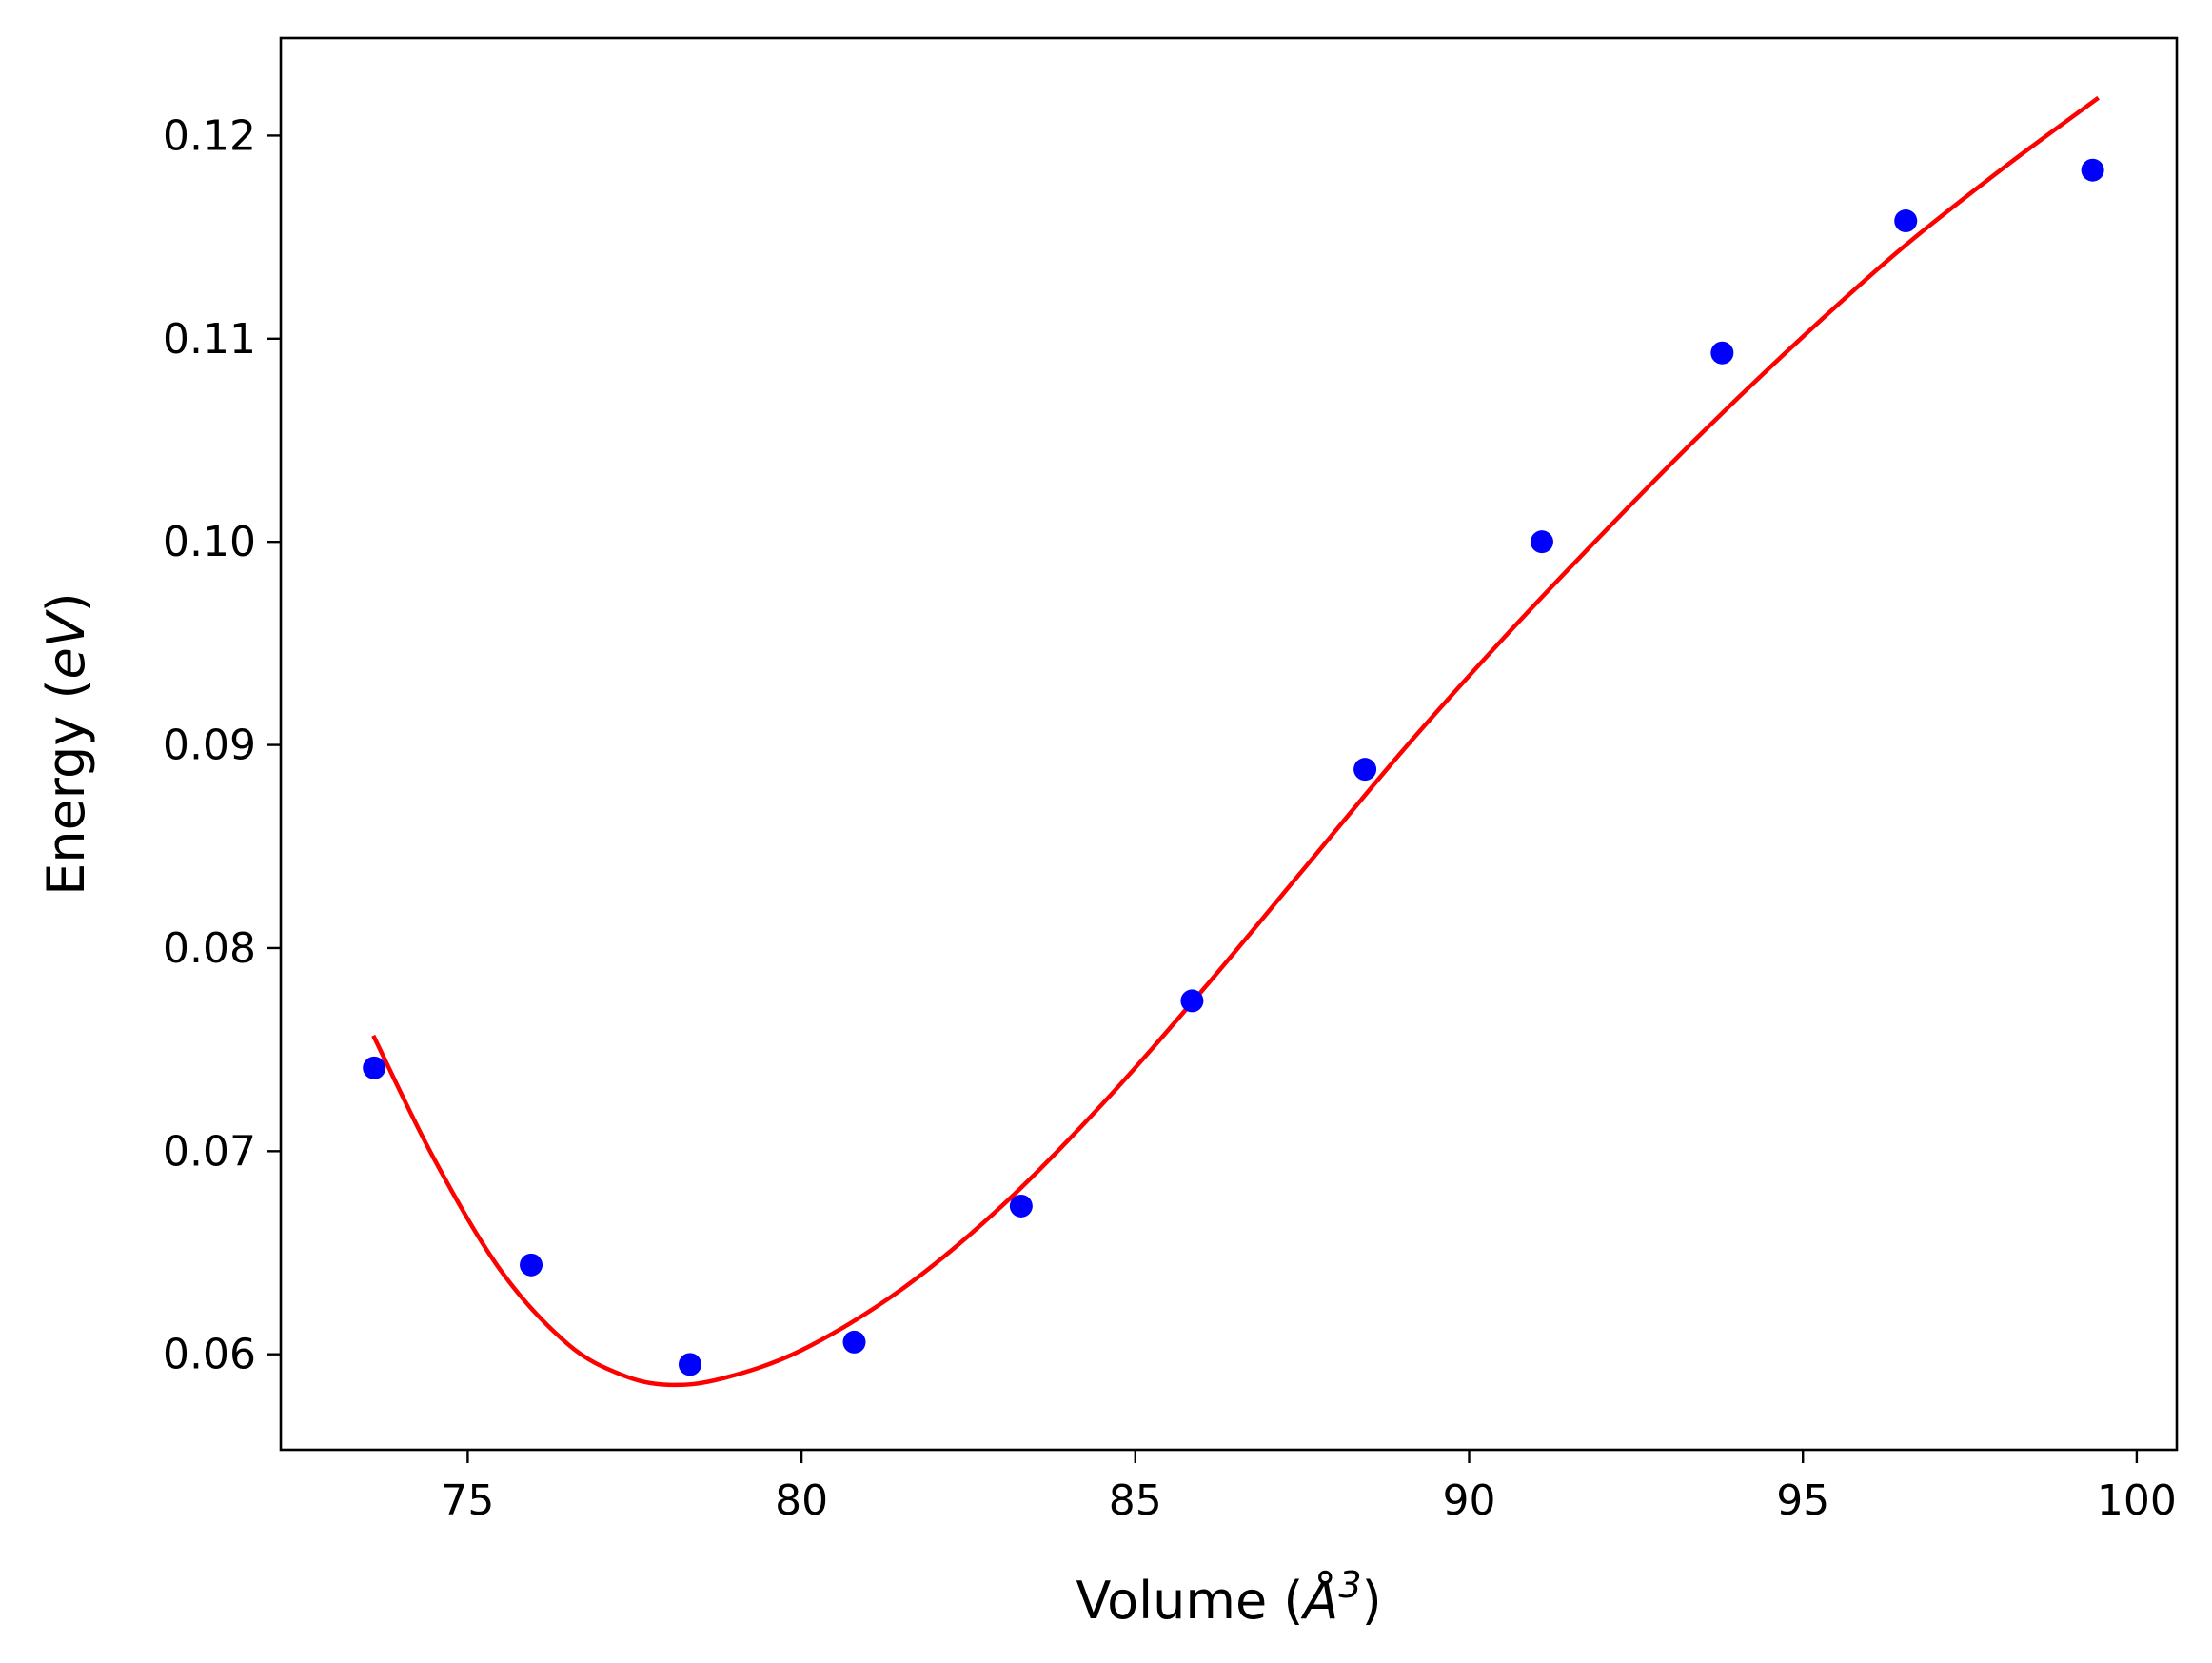 The height and width of the screenshot is (1663, 2212). Describe the element at coordinates (1135, 1501) in the screenshot. I see `x-tick-label: 85` at that location.